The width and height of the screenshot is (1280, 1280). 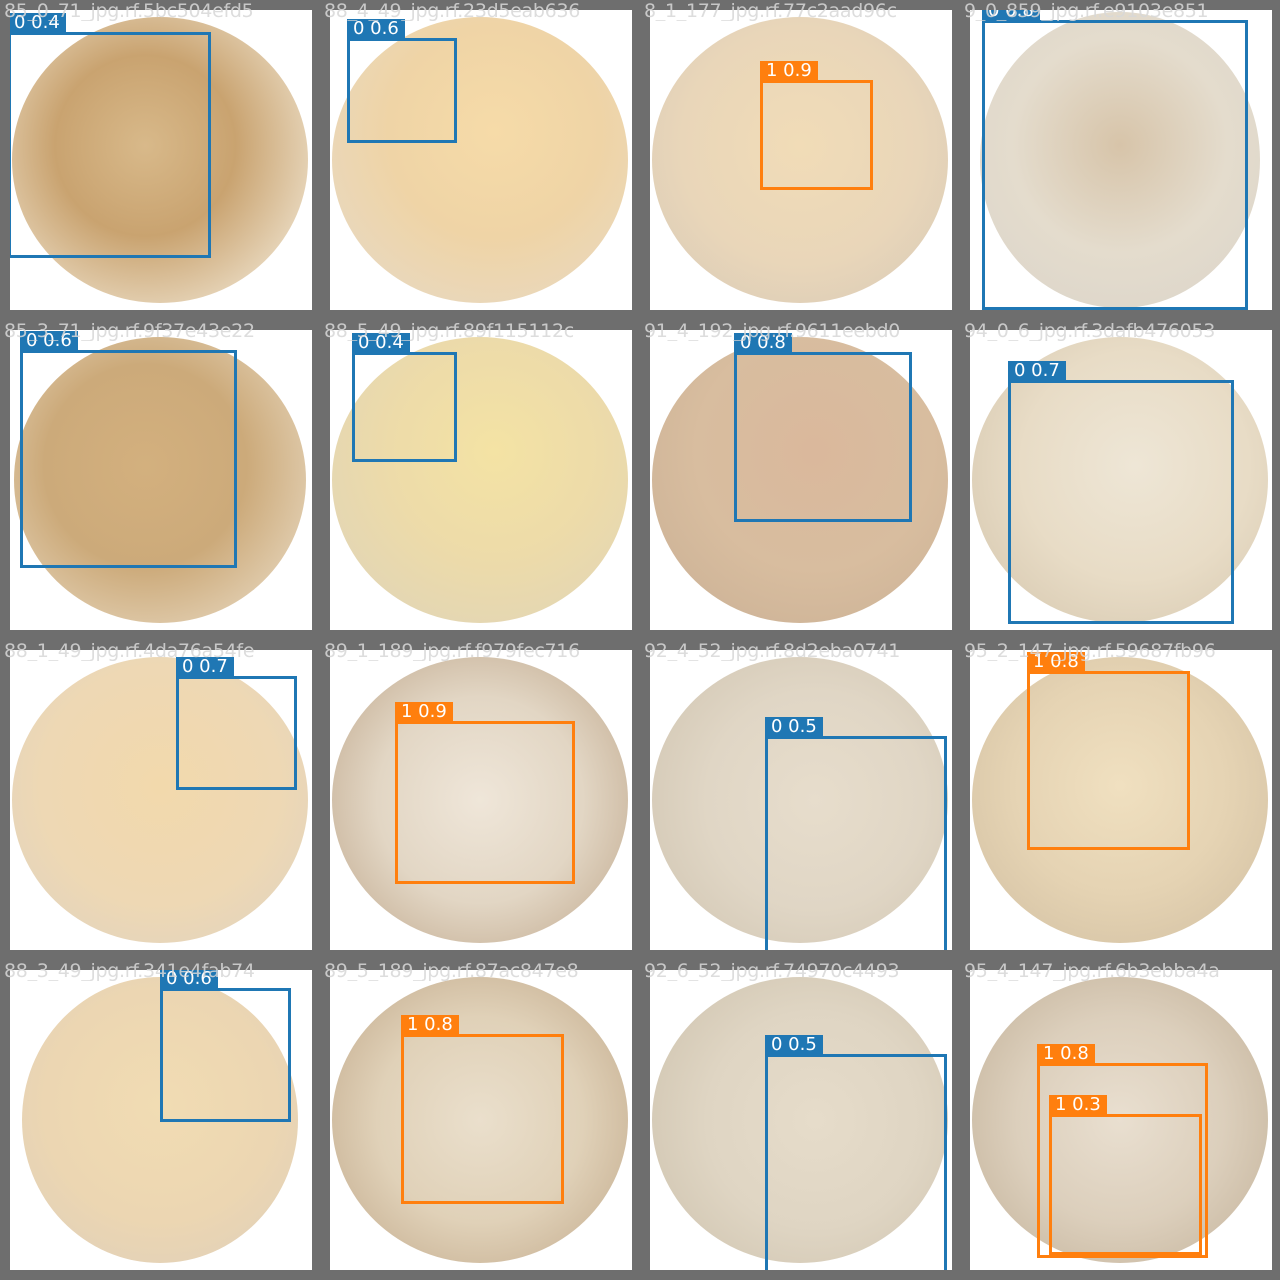 I want to click on detection-label: 1 0.3, so click(x=1078, y=1105).